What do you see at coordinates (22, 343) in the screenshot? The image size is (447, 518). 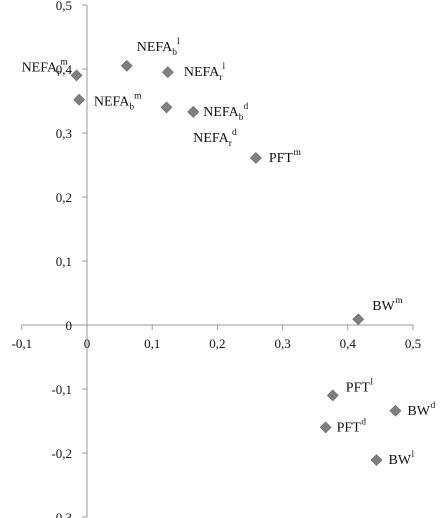 I see `x-tick-label: -0,1` at bounding box center [22, 343].